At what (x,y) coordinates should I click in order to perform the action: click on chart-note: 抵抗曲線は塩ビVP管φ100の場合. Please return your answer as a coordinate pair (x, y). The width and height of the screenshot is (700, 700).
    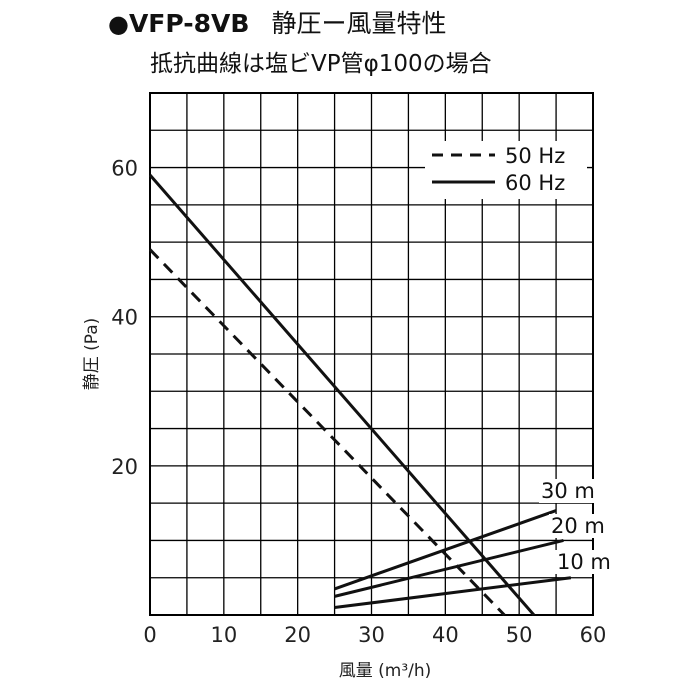
    Looking at the image, I should click on (321, 64).